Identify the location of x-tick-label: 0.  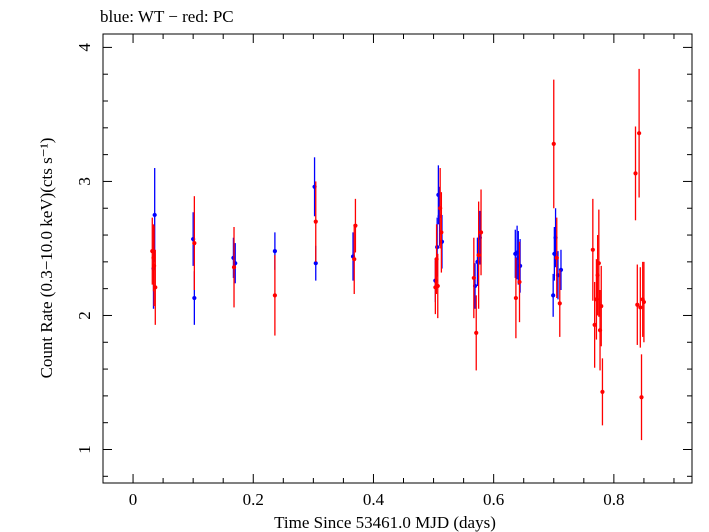
(133, 499).